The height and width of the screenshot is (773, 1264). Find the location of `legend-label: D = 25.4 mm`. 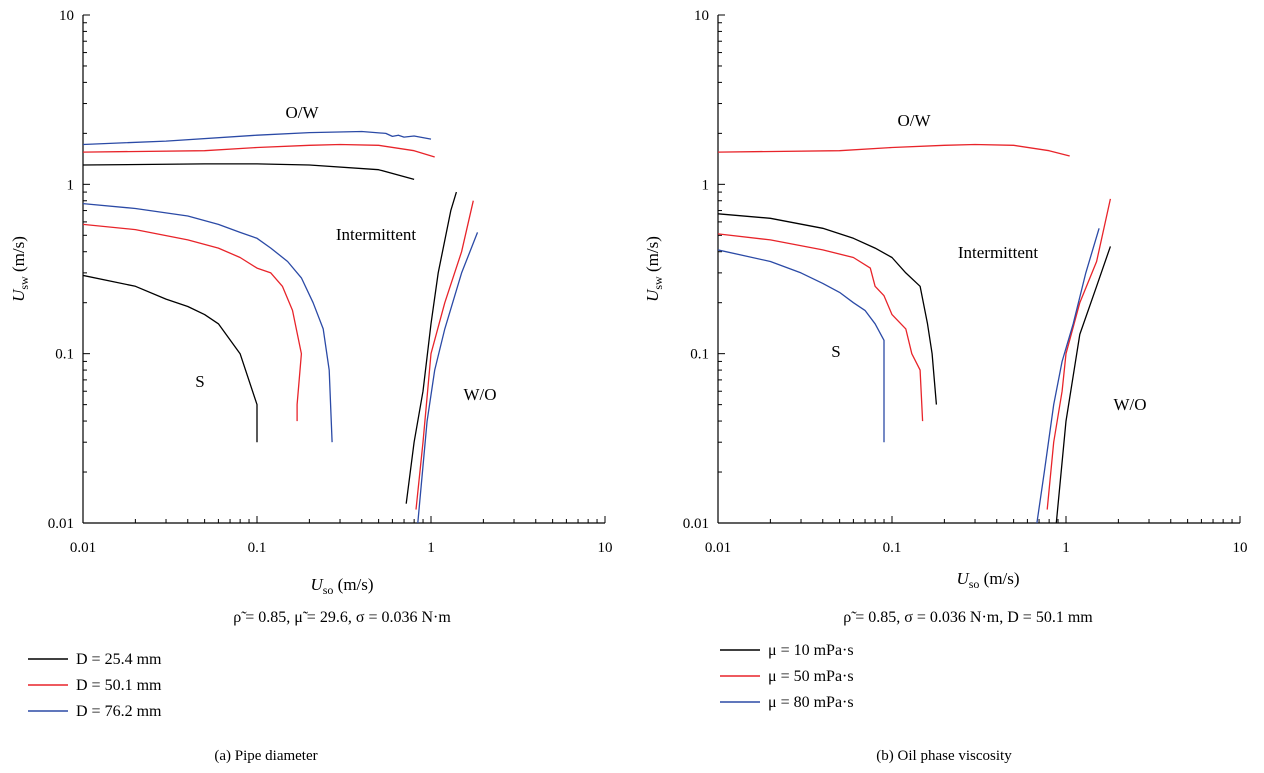

legend-label: D = 25.4 mm is located at coordinates (119, 659).